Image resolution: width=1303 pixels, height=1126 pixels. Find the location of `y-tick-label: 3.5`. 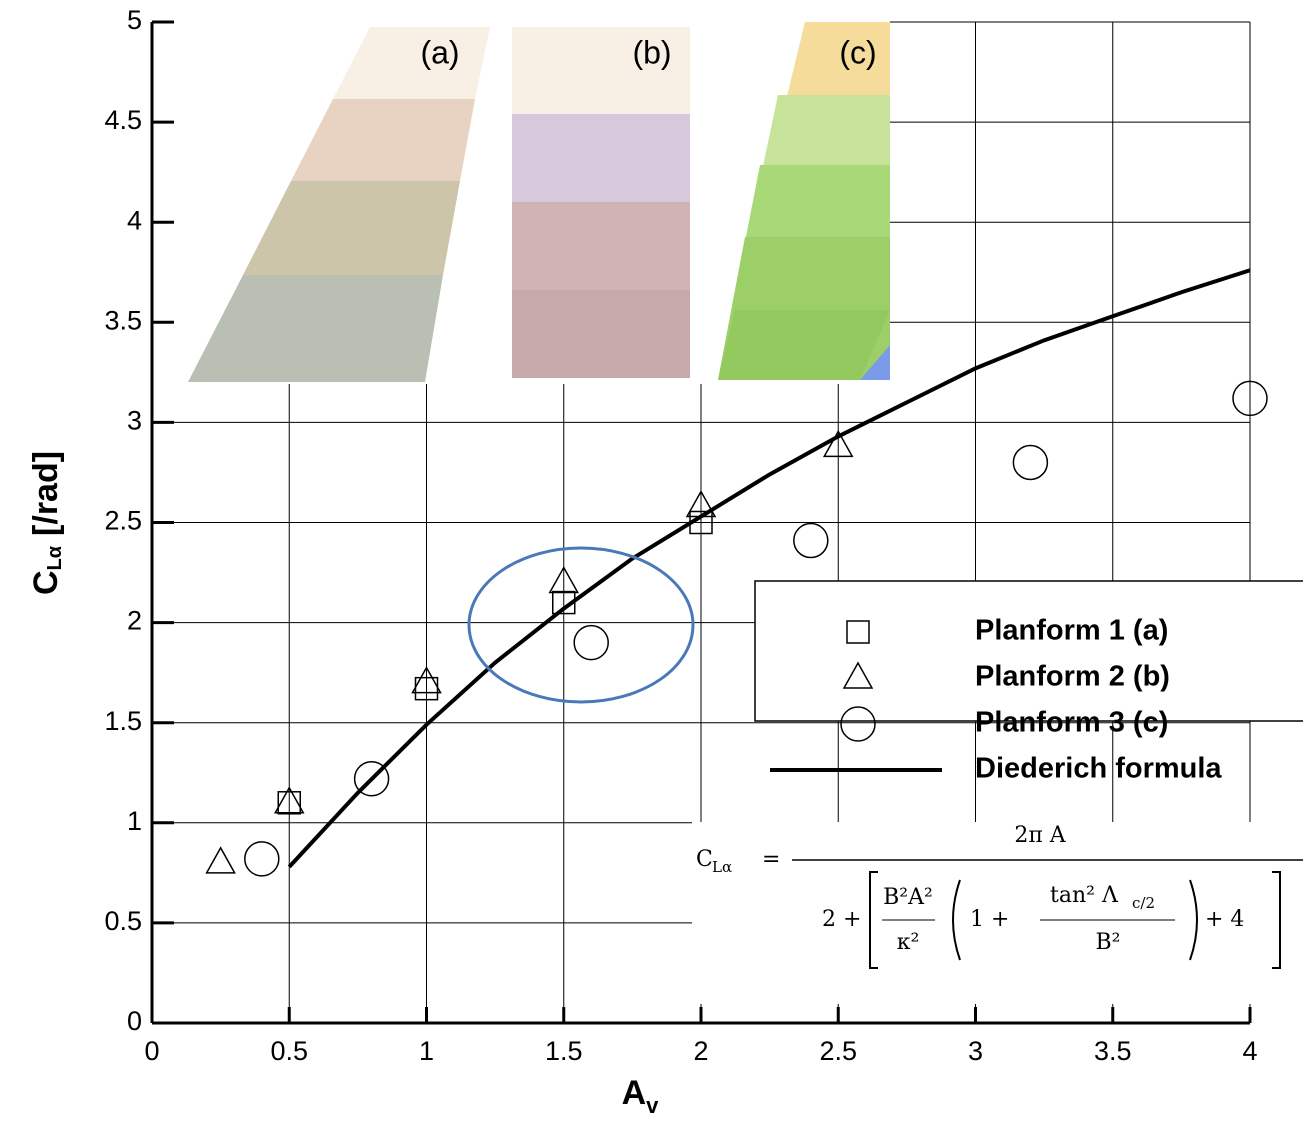

y-tick-label: 3.5 is located at coordinates (123, 320).